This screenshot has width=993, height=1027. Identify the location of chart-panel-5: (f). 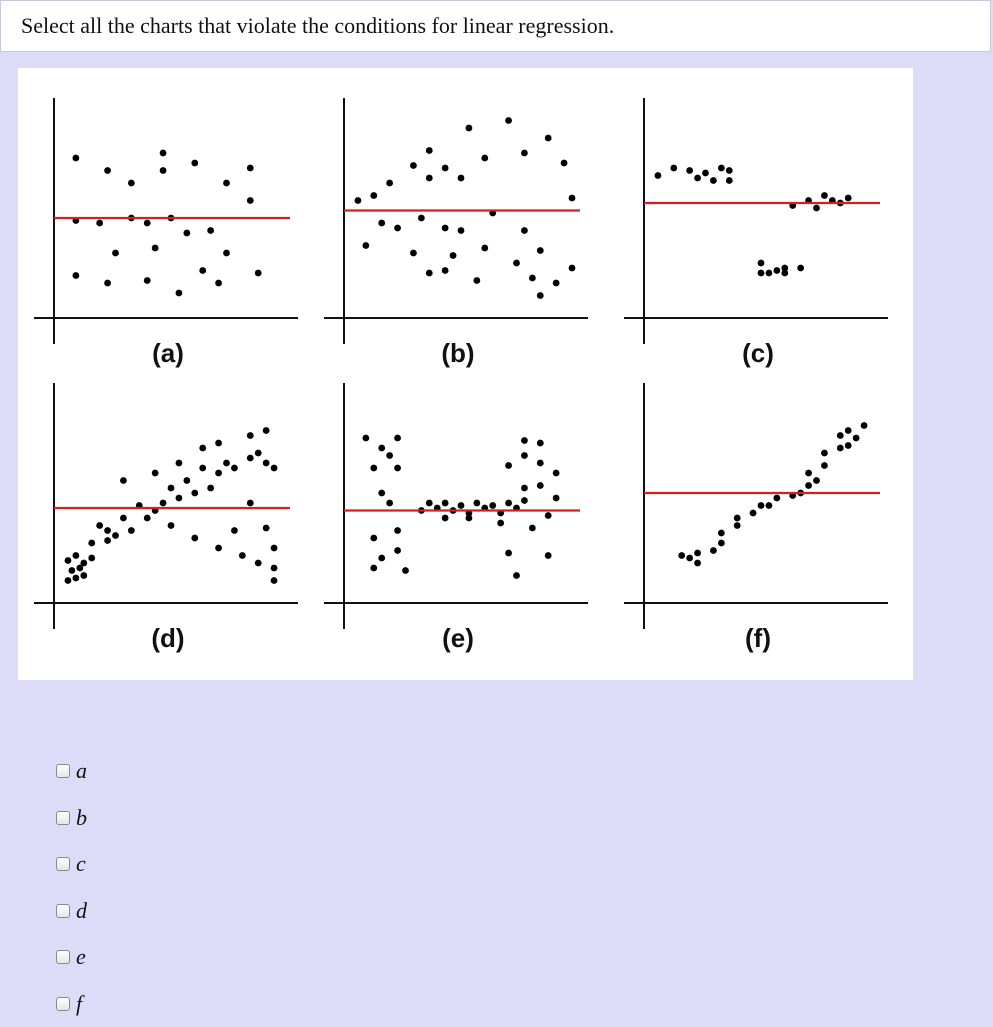
(756, 518).